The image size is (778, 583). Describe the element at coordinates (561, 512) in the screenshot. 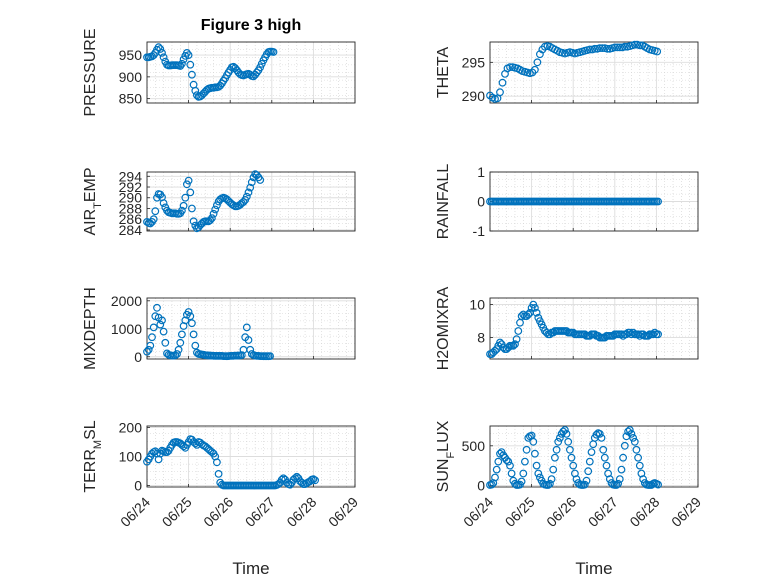

I see `x-tick-label: 06/26` at that location.